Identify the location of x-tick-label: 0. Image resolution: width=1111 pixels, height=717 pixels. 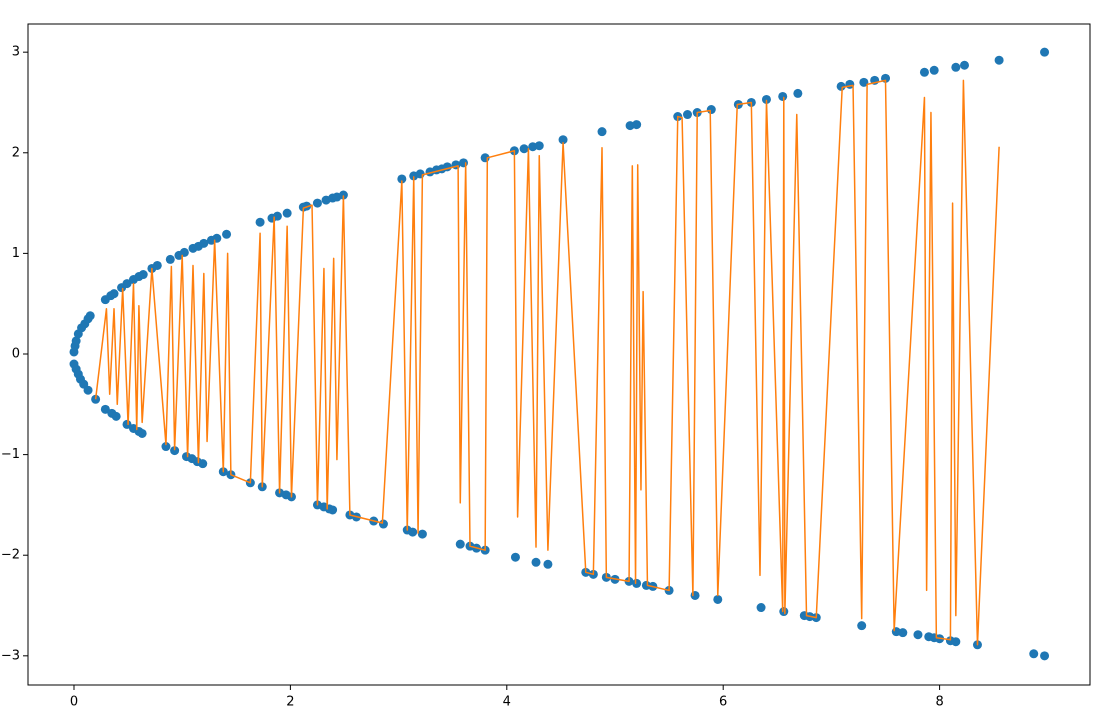
(74, 702).